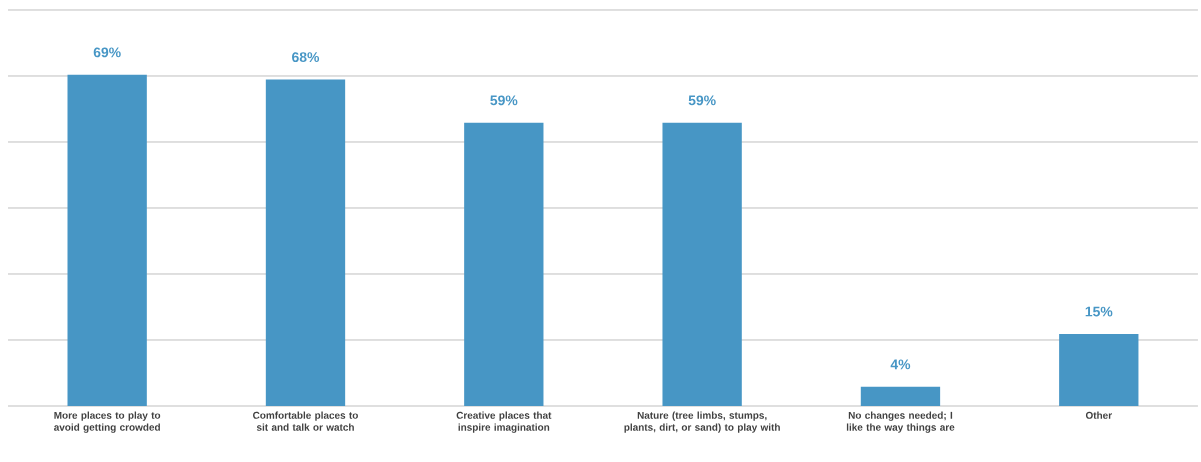 This screenshot has width=1201, height=462. I want to click on data-label: 4%, so click(900, 364).